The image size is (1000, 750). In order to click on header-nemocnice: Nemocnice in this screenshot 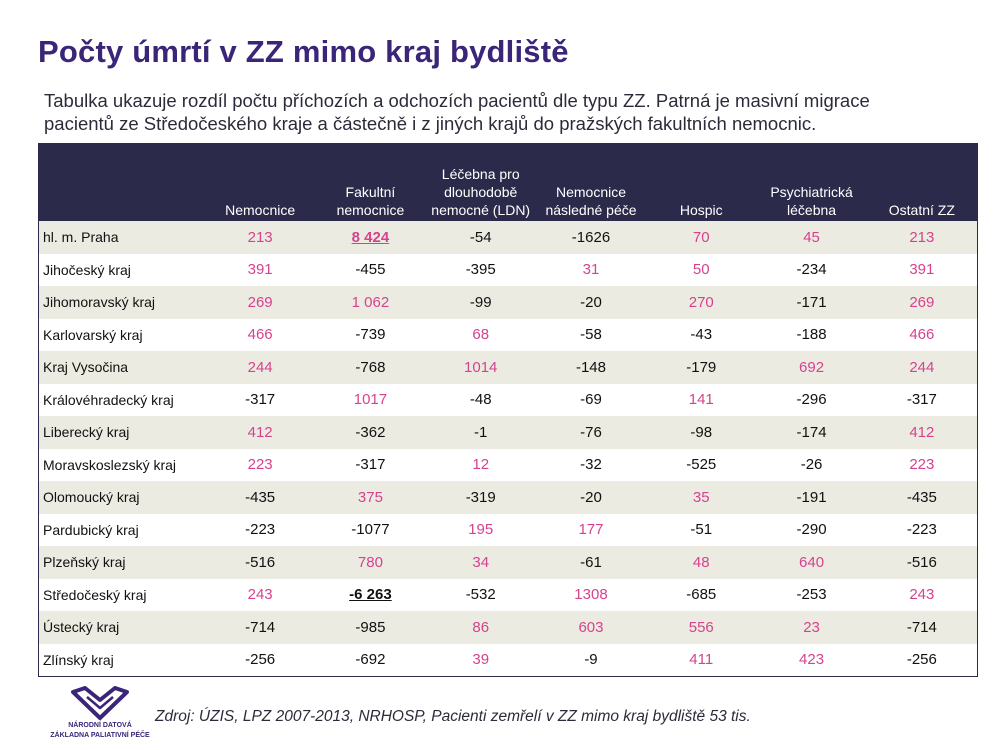, I will do `click(260, 210)`.